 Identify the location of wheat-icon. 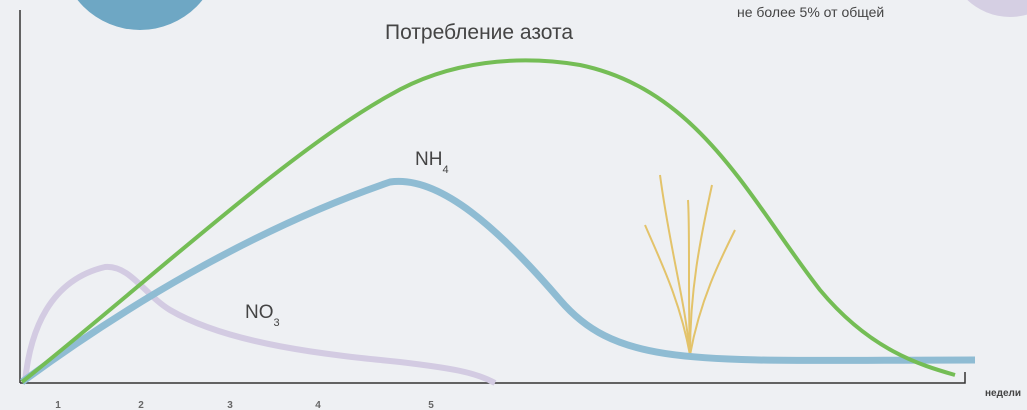
(690, 265).